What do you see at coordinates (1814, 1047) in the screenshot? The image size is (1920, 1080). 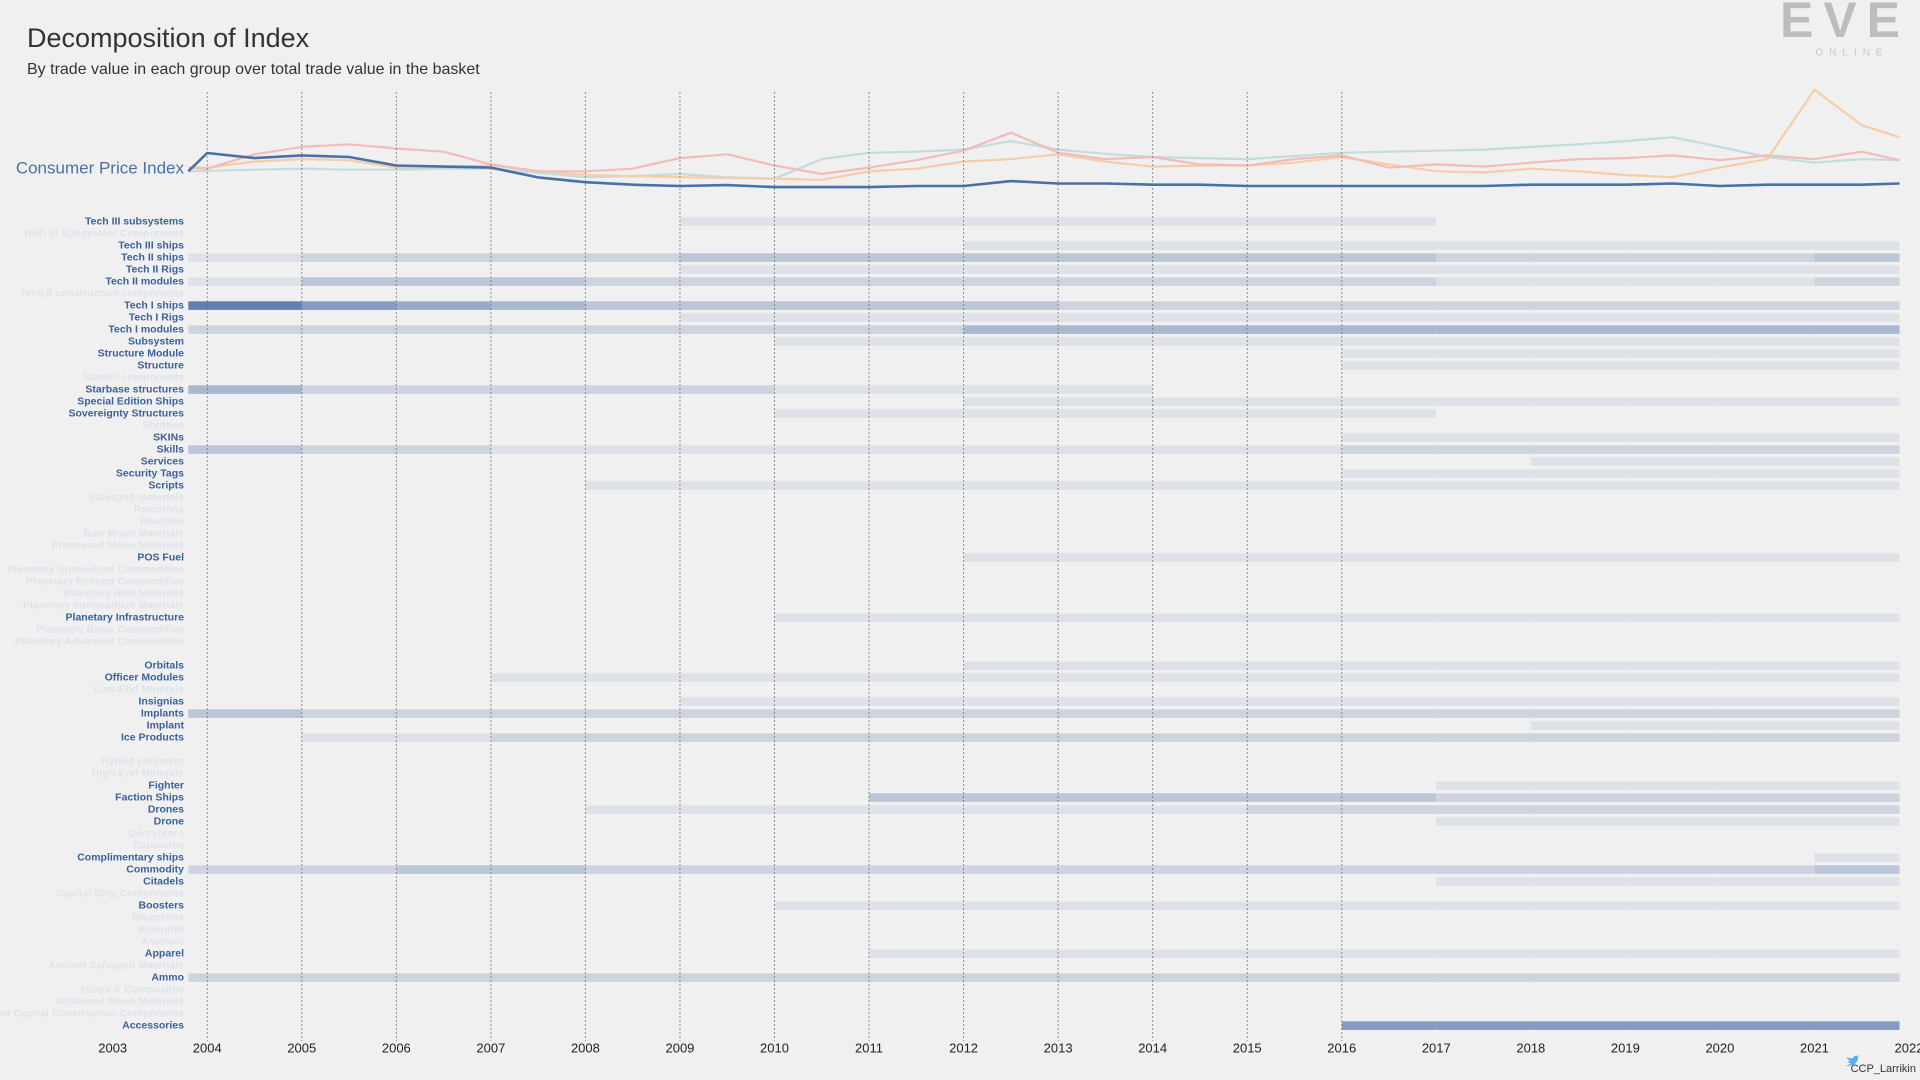 I see `x-tick-label: 2021` at bounding box center [1814, 1047].